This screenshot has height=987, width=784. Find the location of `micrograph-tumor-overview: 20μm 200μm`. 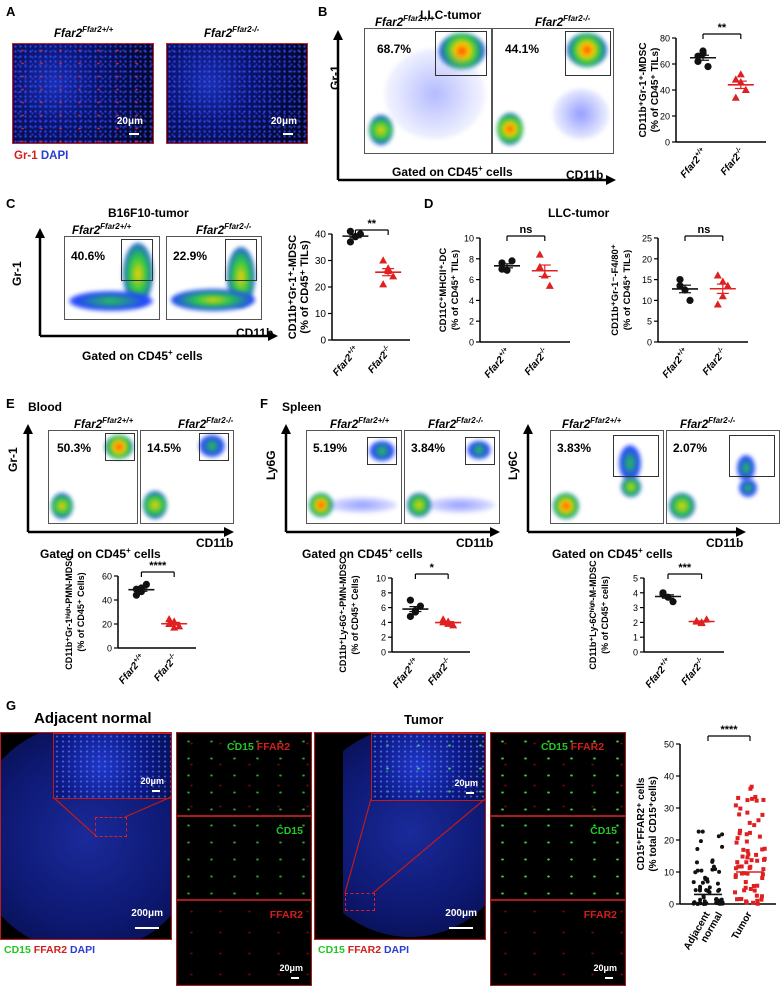

micrograph-tumor-overview: 20μm 200μm is located at coordinates (400, 836).